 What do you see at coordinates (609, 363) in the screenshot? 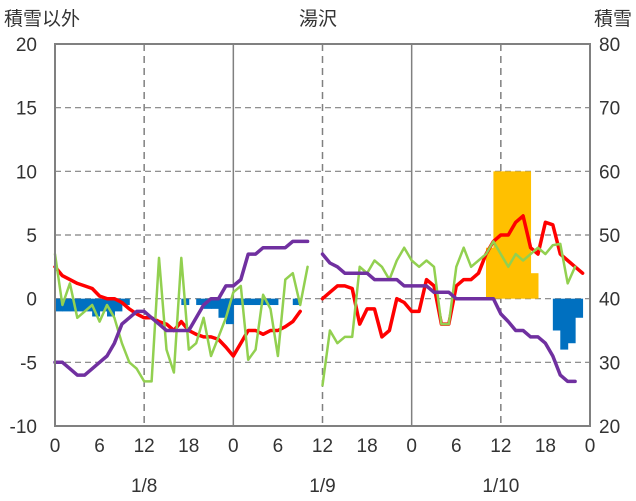
I see `right-tick-label: 30` at bounding box center [609, 363].